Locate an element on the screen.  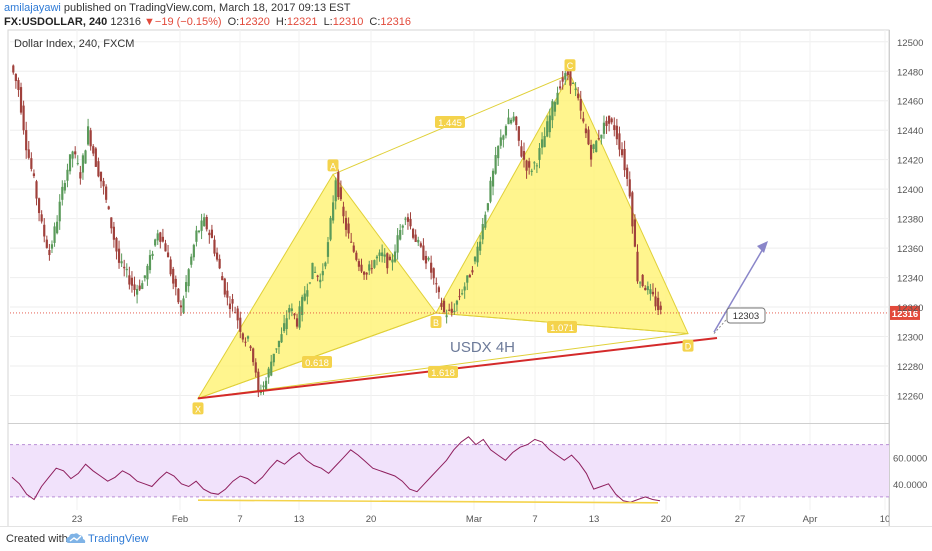
symbol-name: FX:USDOLLAR, 240 is located at coordinates (56, 22).